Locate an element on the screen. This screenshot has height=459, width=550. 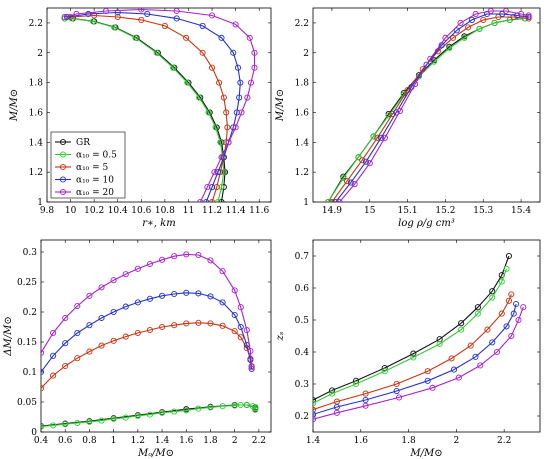
x-axis-label: r∗, km is located at coordinates (158, 223).